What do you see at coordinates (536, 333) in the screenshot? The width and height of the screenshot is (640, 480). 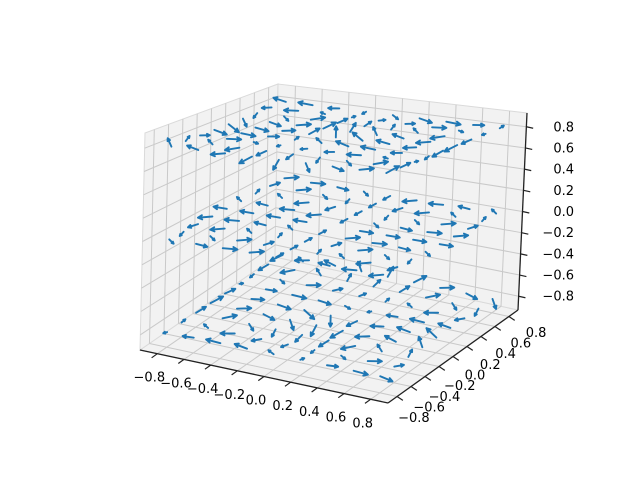 I see `y-tick-label: 0.8` at bounding box center [536, 333].